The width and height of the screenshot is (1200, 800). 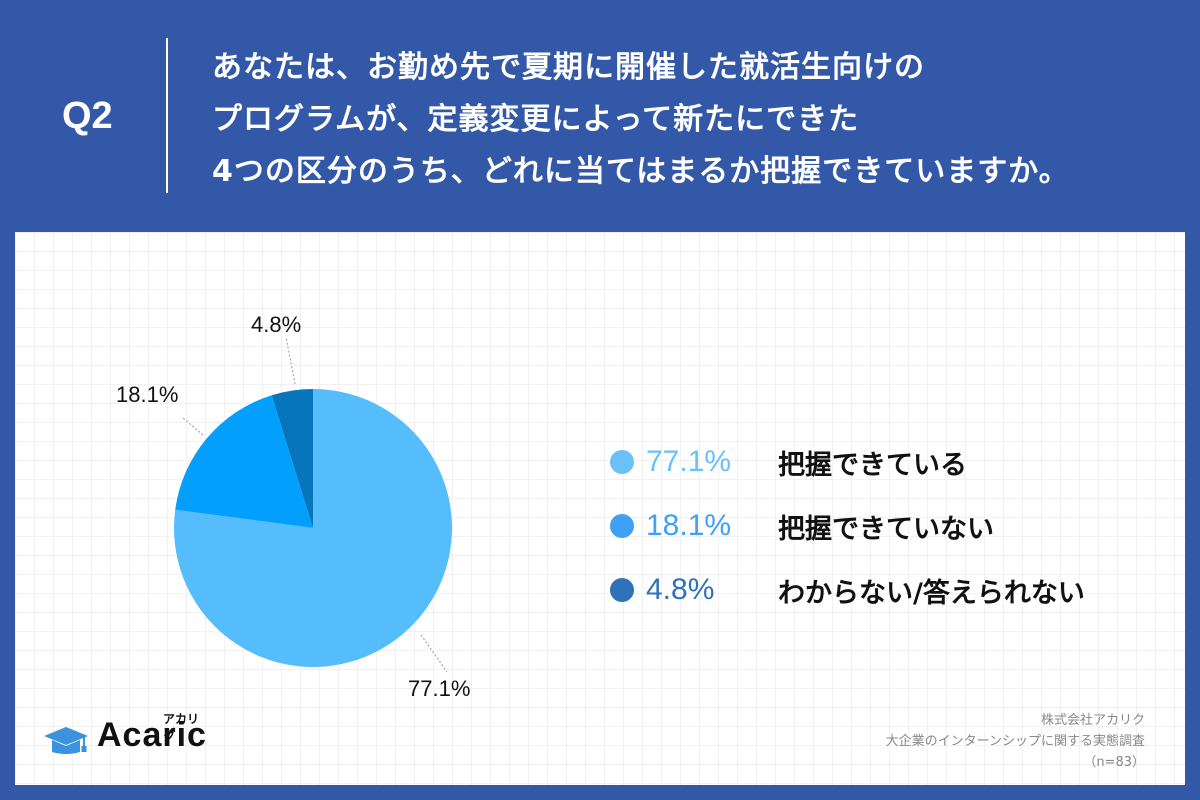 What do you see at coordinates (641, 171) in the screenshot?
I see `question-line-3: 4つの区分のうち、どれに当てはまるか把握できていますか。` at bounding box center [641, 171].